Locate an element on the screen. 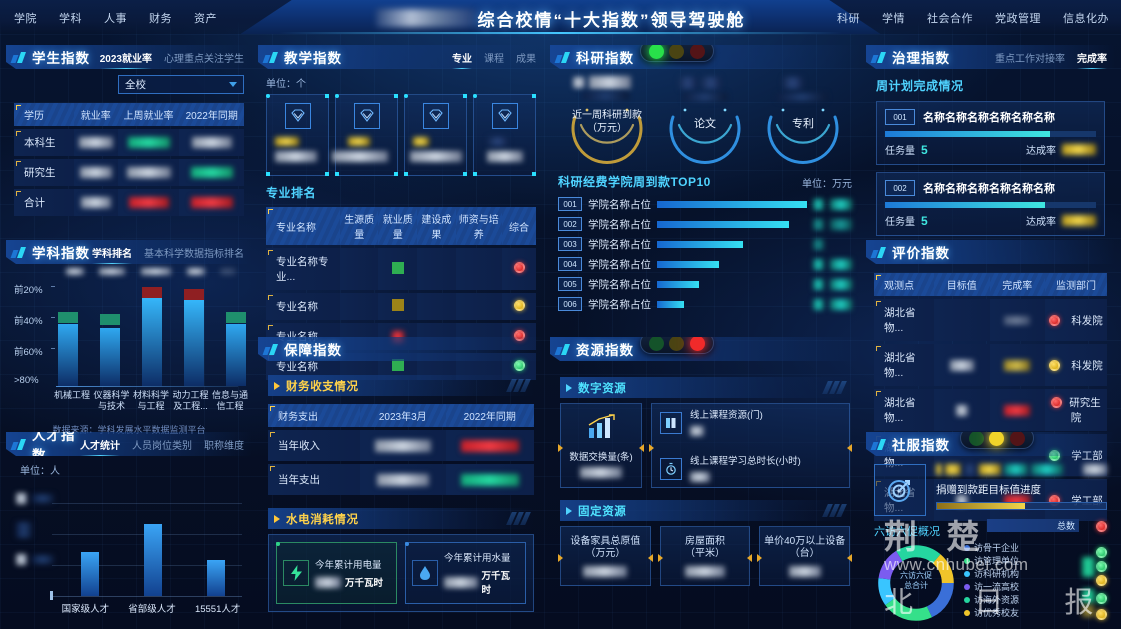 This screenshot has width=1121, height=629. list-item: 005 学院名称占位 is located at coordinates (705, 284).